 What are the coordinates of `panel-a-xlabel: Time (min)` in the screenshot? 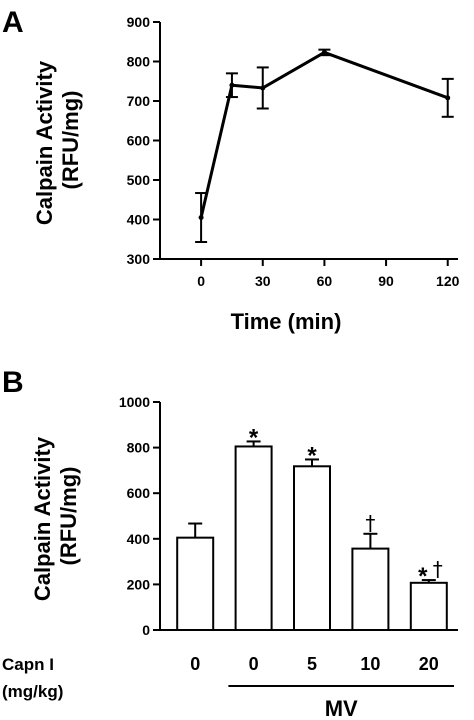 It's located at (286, 321).